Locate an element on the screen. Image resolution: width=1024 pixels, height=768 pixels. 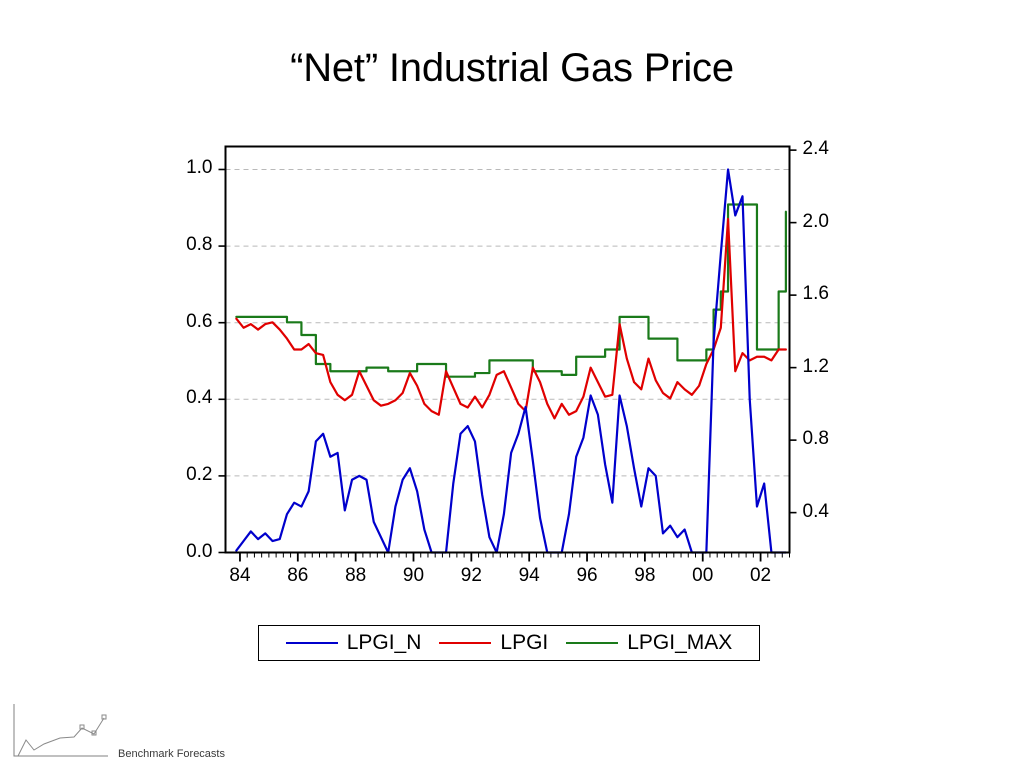
left-axis-tick-label: 0.4 is located at coordinates (199, 398).